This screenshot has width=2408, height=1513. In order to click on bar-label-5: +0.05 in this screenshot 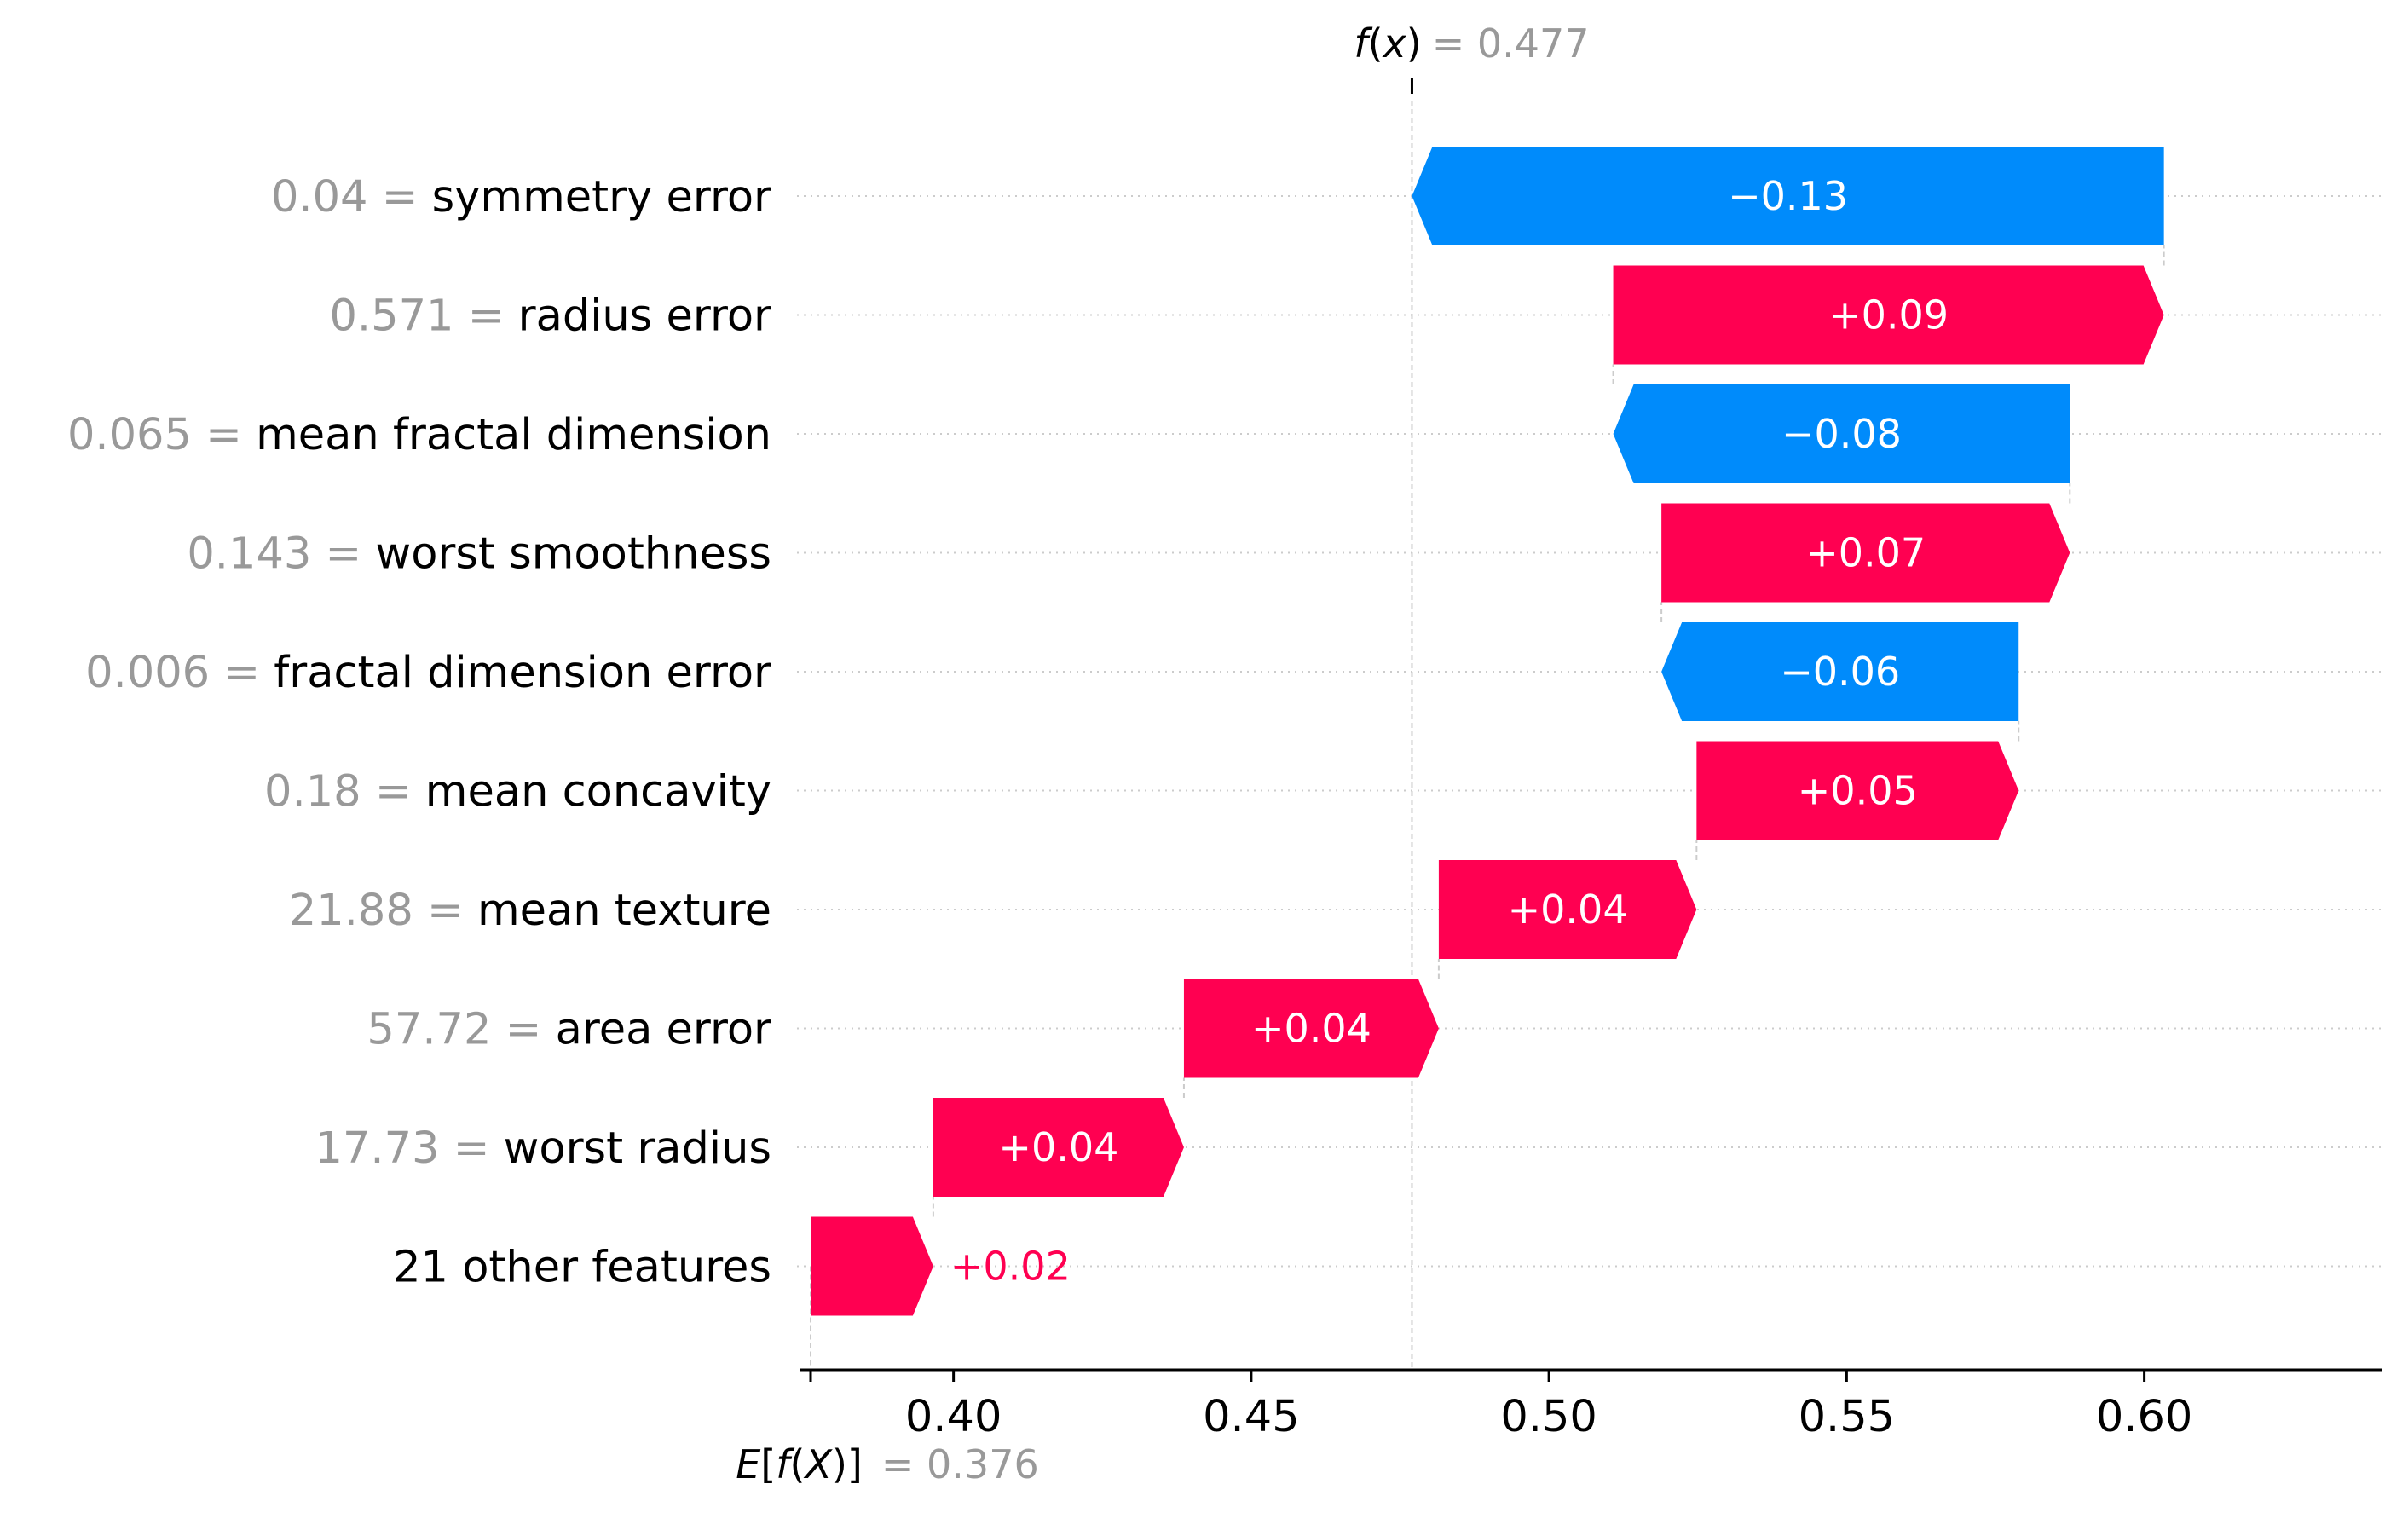, I will do `click(1858, 791)`.